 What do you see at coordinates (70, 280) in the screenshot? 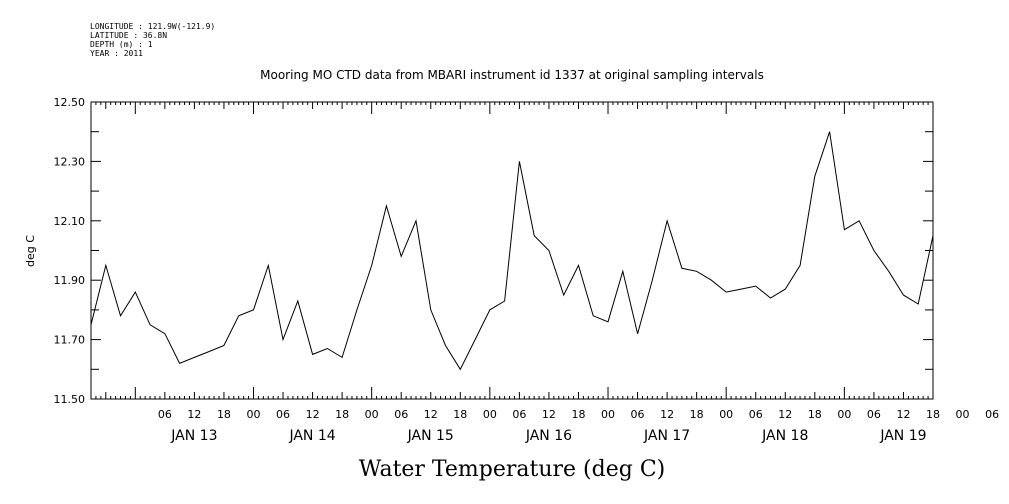
I see `y-tick-label: 11.90` at bounding box center [70, 280].